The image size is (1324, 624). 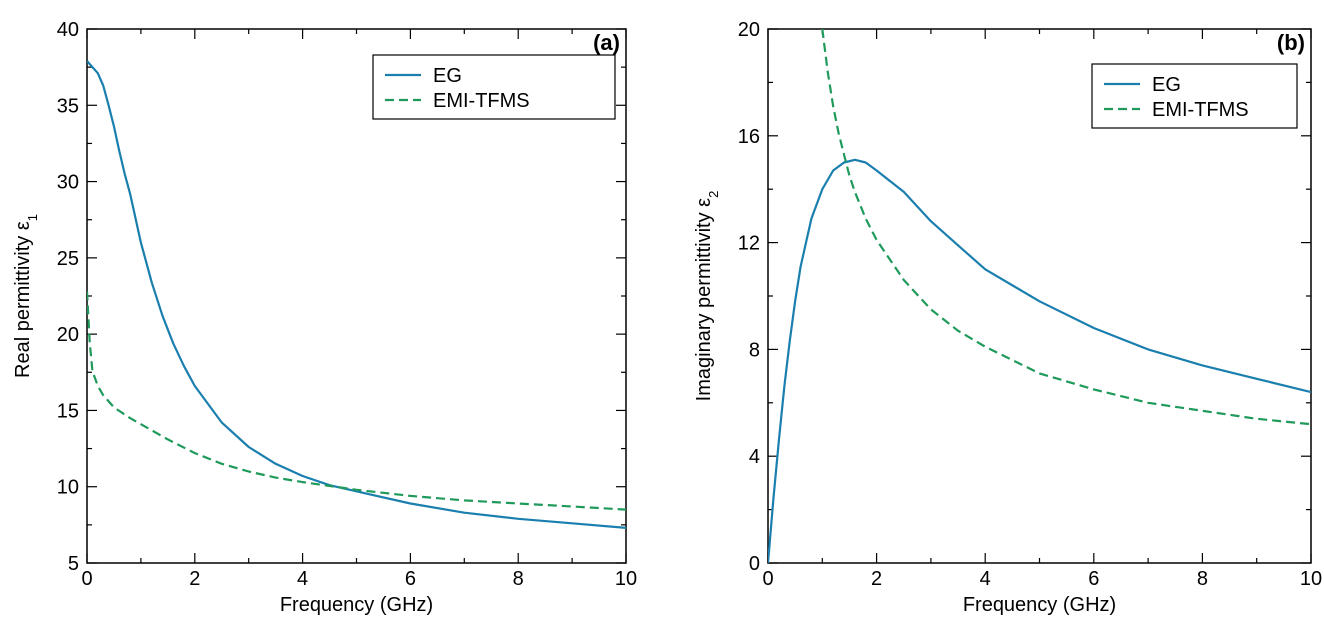 I want to click on y-tick-label: 16, so click(x=749, y=137).